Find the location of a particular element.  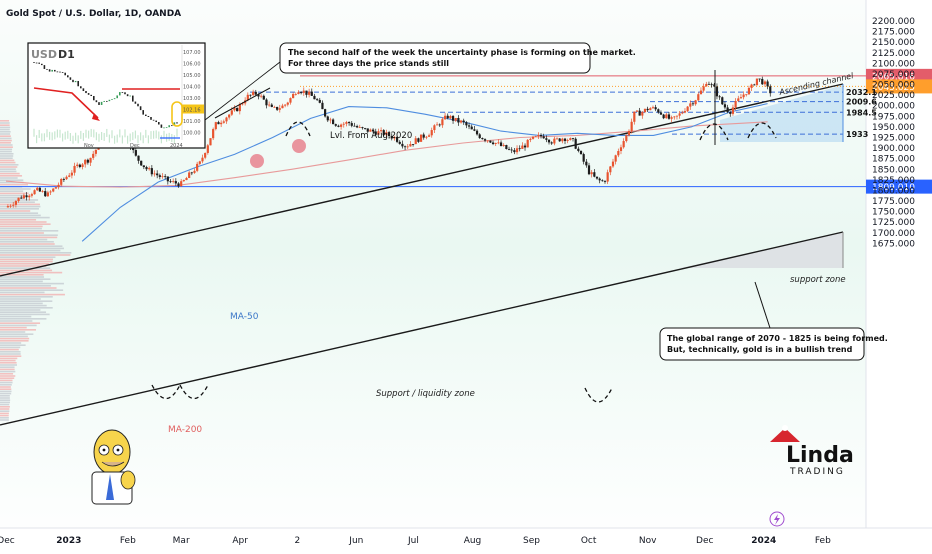

y-tick-label: 2000.000 is located at coordinates (893, 107).